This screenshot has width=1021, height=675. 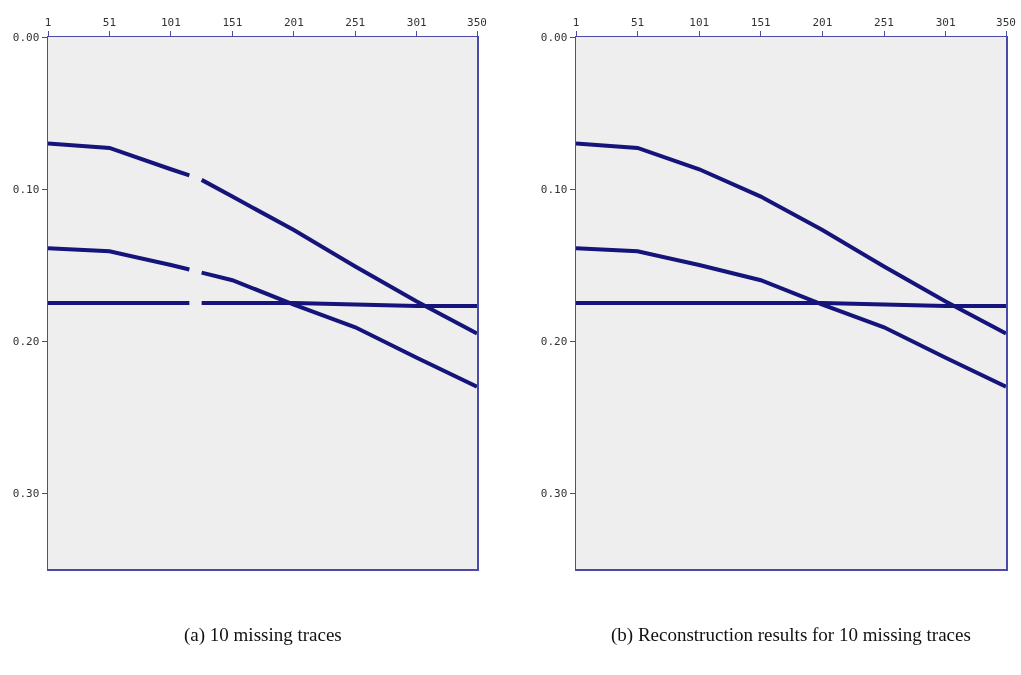 What do you see at coordinates (791, 635) in the screenshot?
I see `text: (b) Reconstruction results for 10 missing traces` at bounding box center [791, 635].